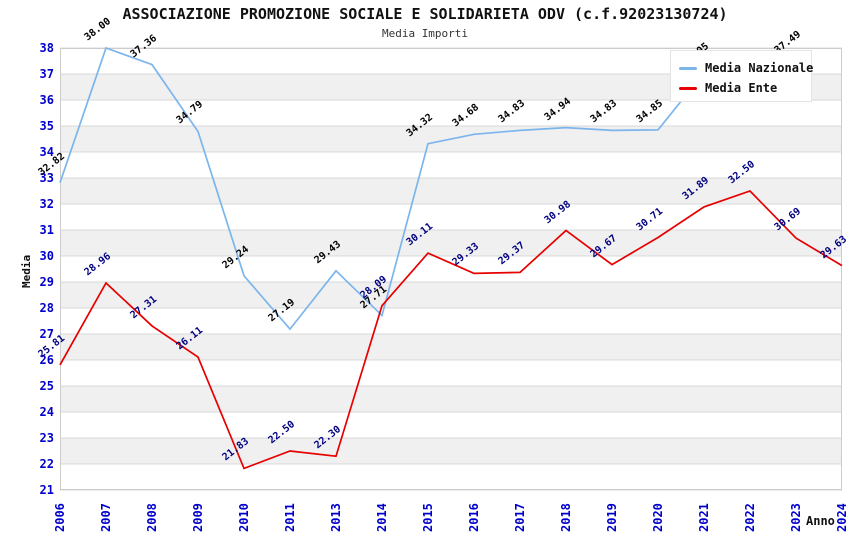  What do you see at coordinates (152, 517) in the screenshot?
I see `x-tick-label: 2008` at bounding box center [152, 517].